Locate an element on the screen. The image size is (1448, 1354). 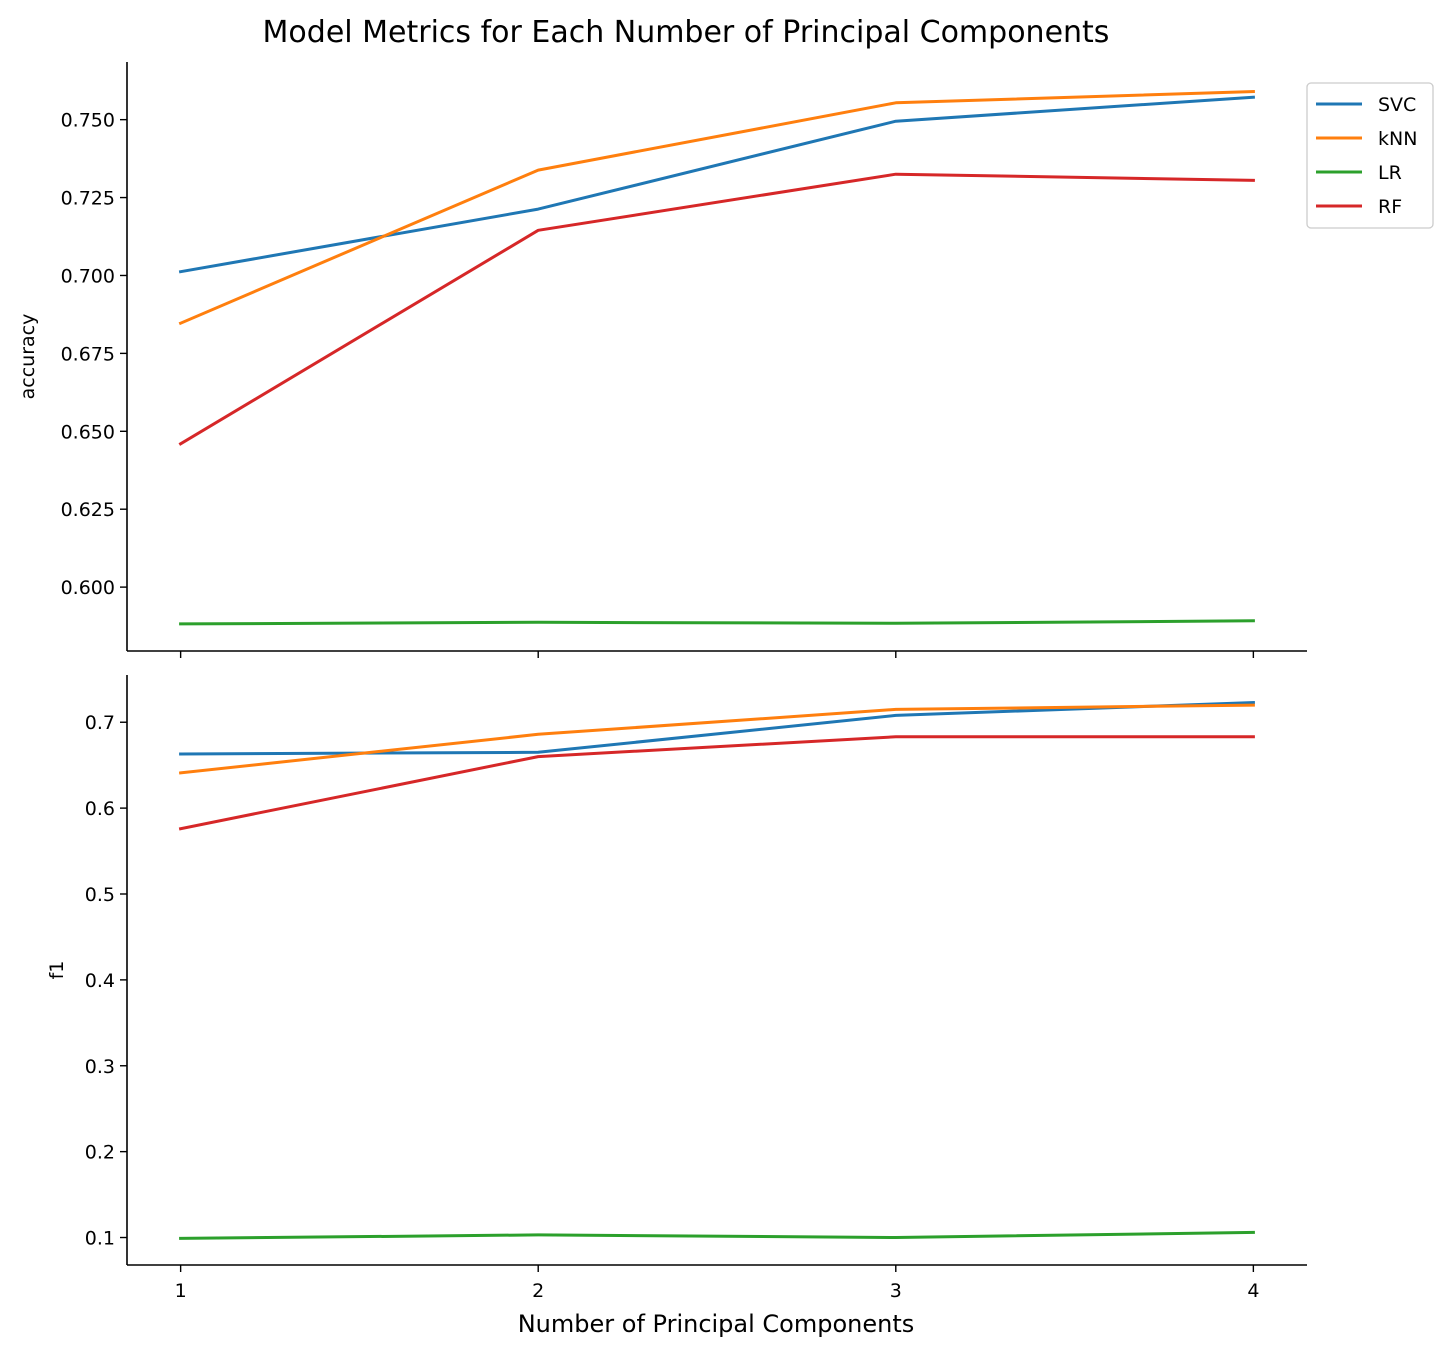
legend-label-knn: kNN is located at coordinates (1397, 139).